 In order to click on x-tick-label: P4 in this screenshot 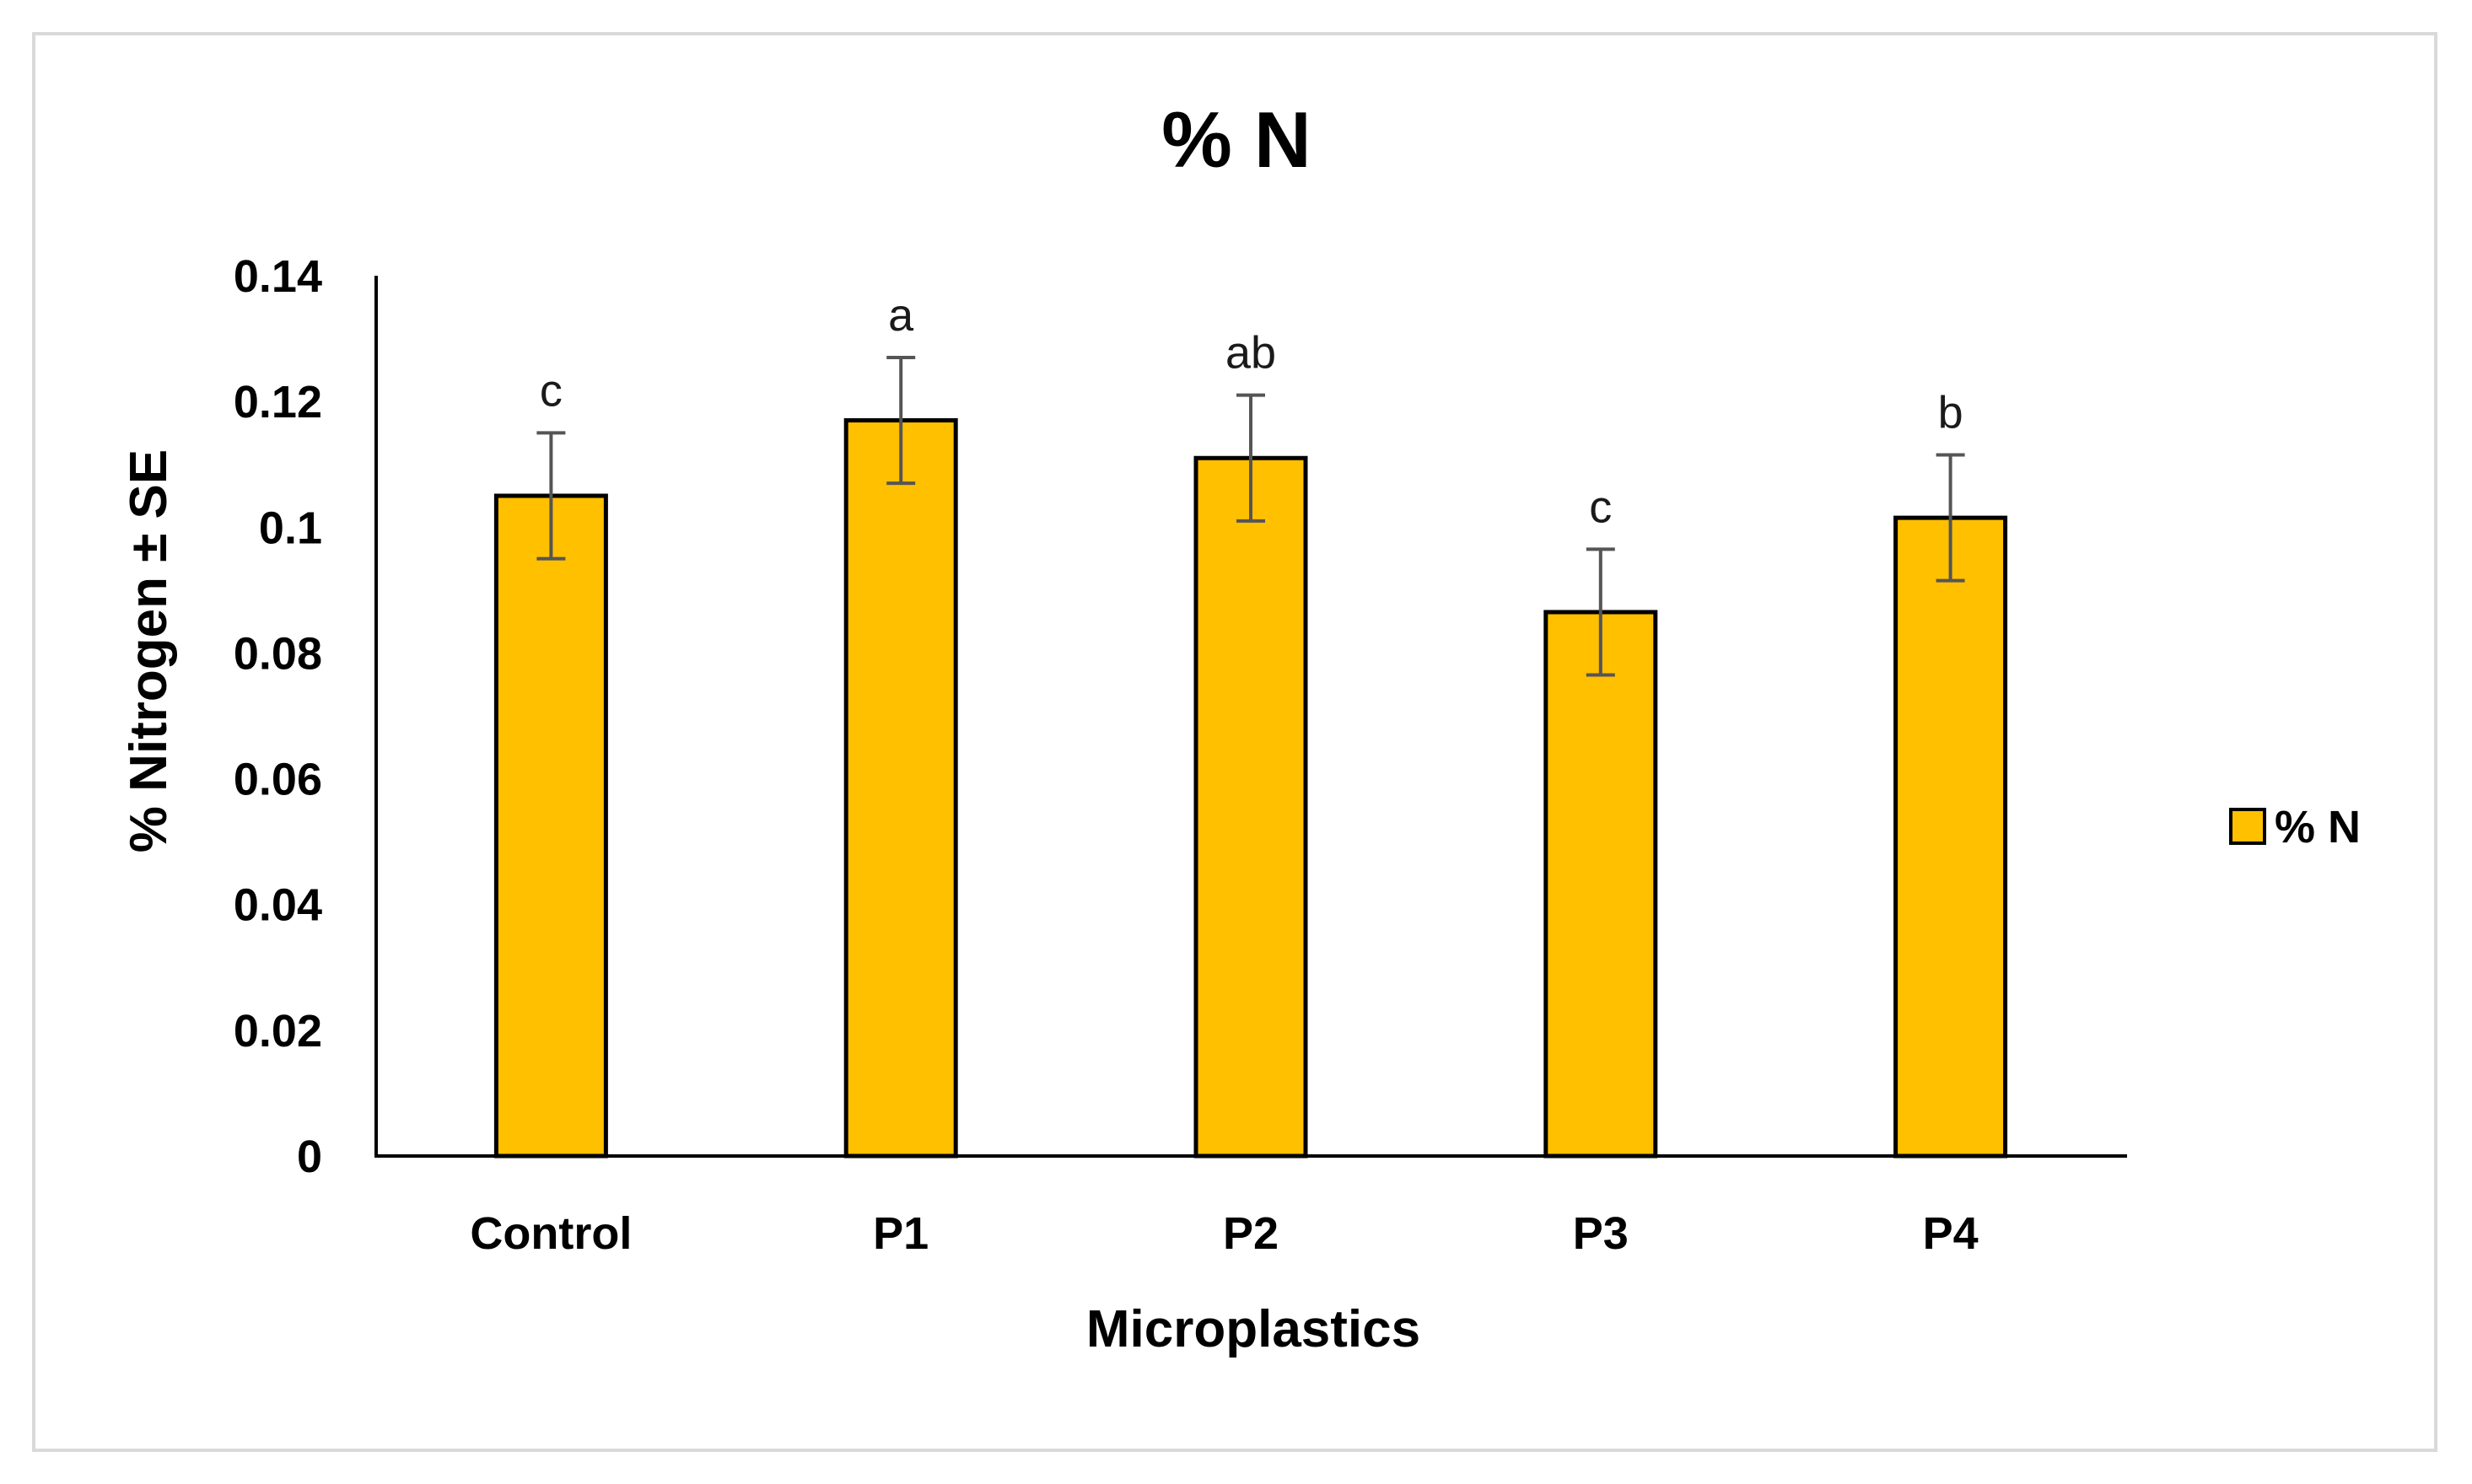, I will do `click(1951, 1233)`.